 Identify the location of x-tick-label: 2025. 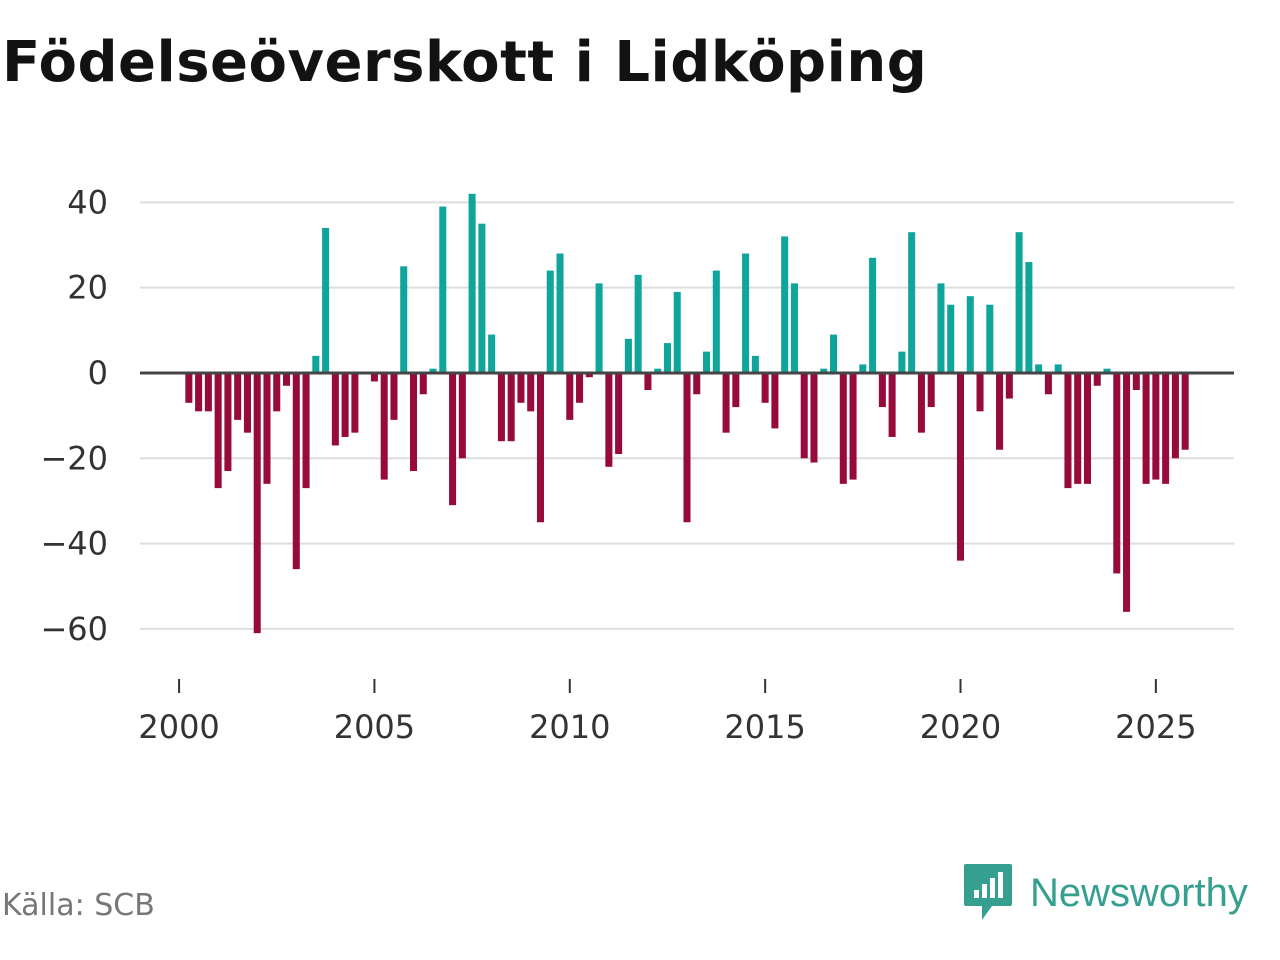
(1155, 727).